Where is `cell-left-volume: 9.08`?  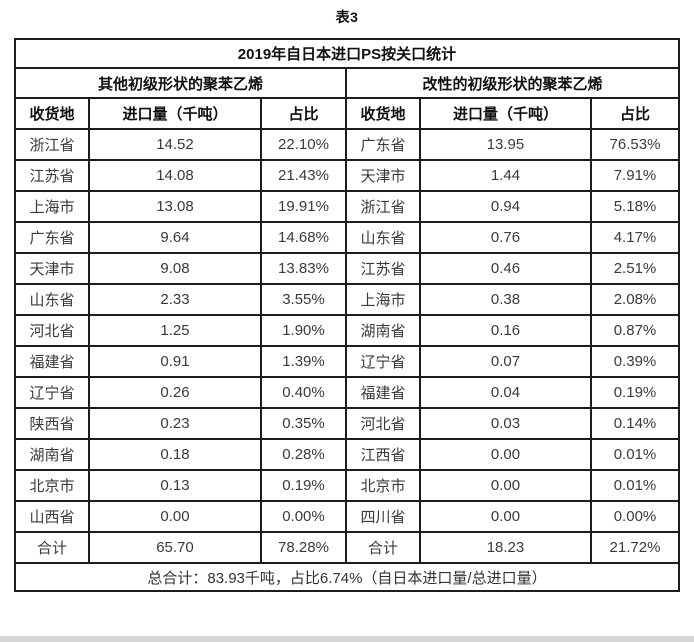
cell-left-volume: 9.08 is located at coordinates (174, 268).